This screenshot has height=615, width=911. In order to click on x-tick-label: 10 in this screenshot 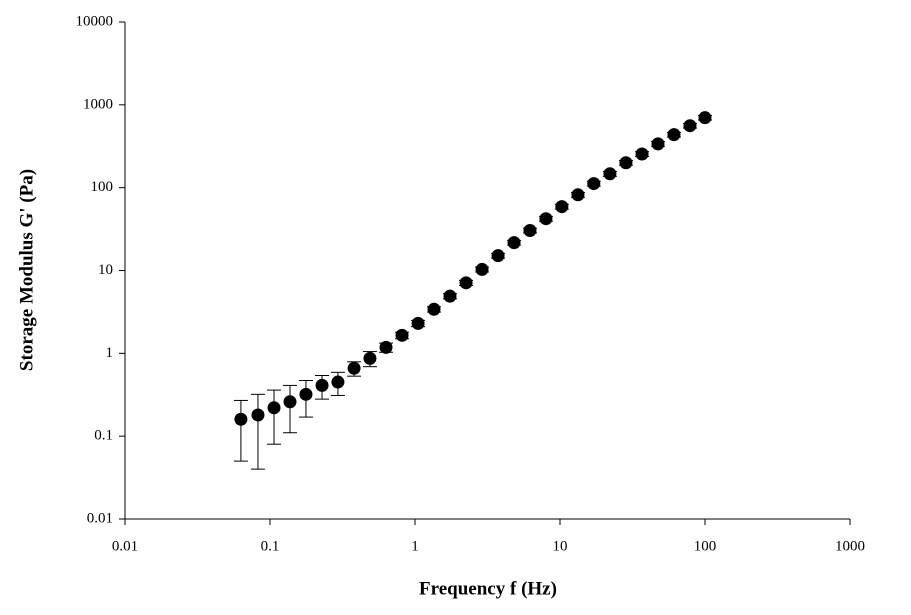, I will do `click(560, 546)`.